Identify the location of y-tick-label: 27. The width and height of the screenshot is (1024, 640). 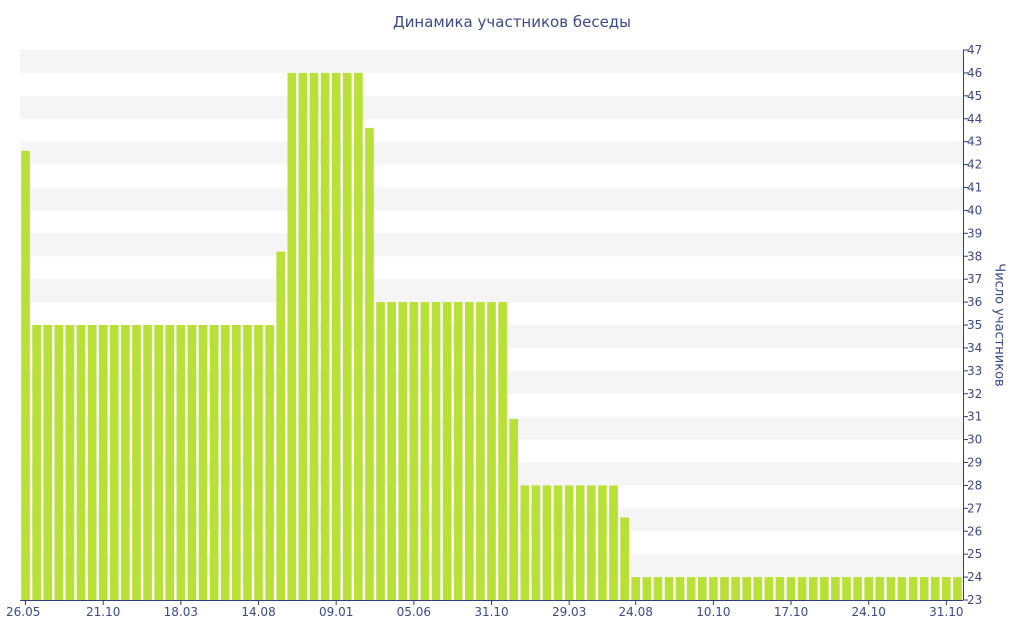
(974, 508).